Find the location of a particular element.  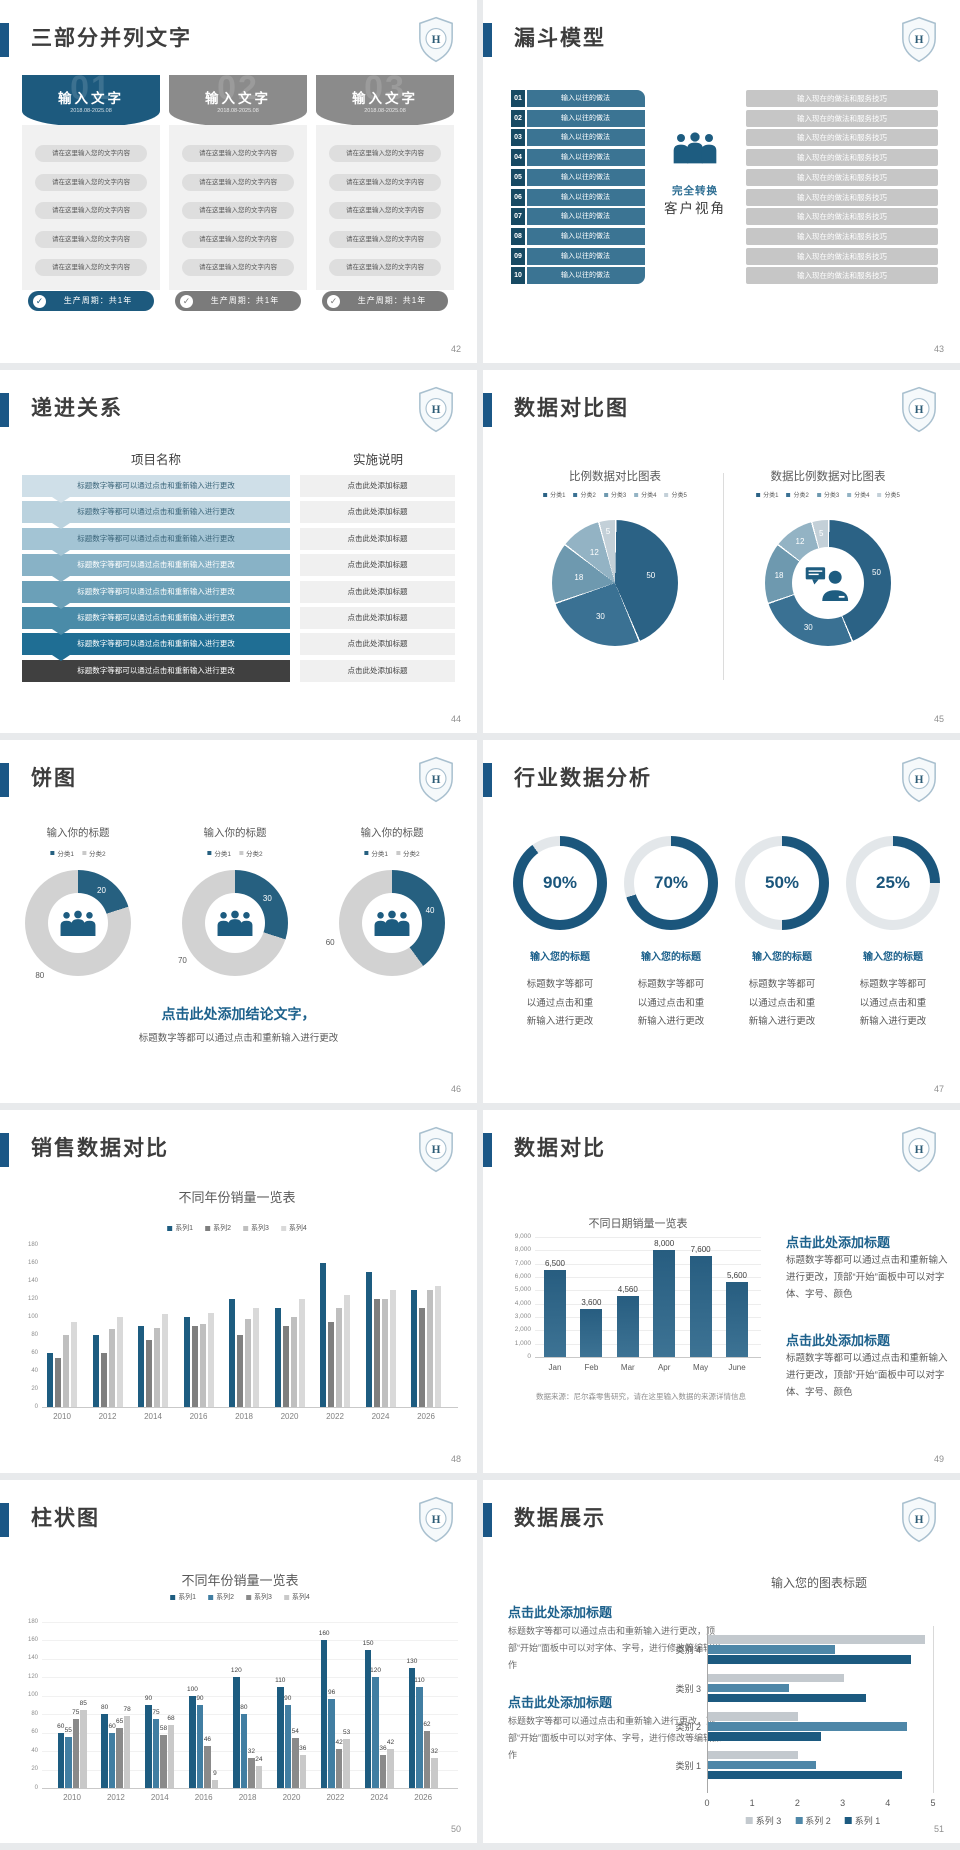

page-number: 44 is located at coordinates (455, 719).